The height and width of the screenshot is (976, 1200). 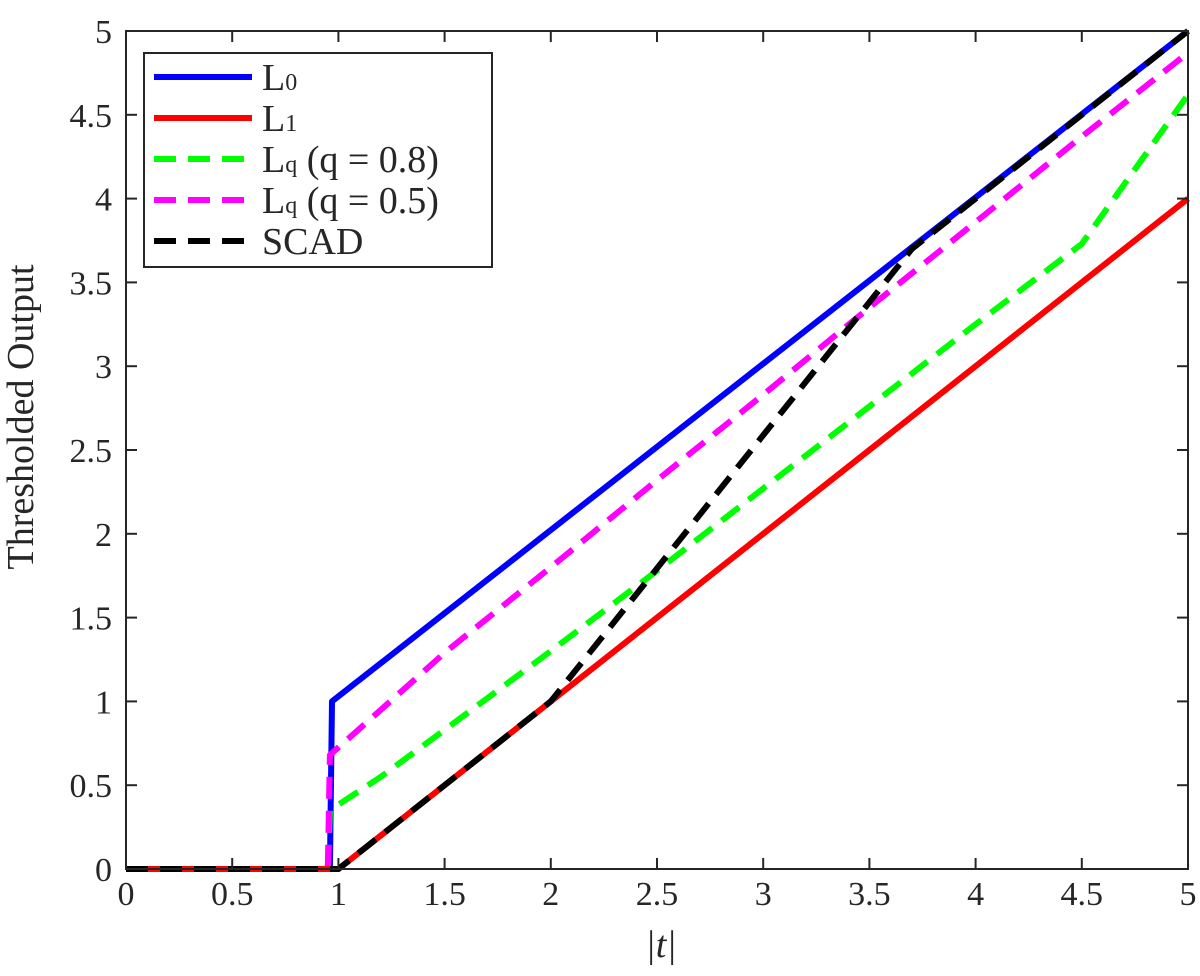 I want to click on x-tick-label: 1.5, so click(x=444, y=894).